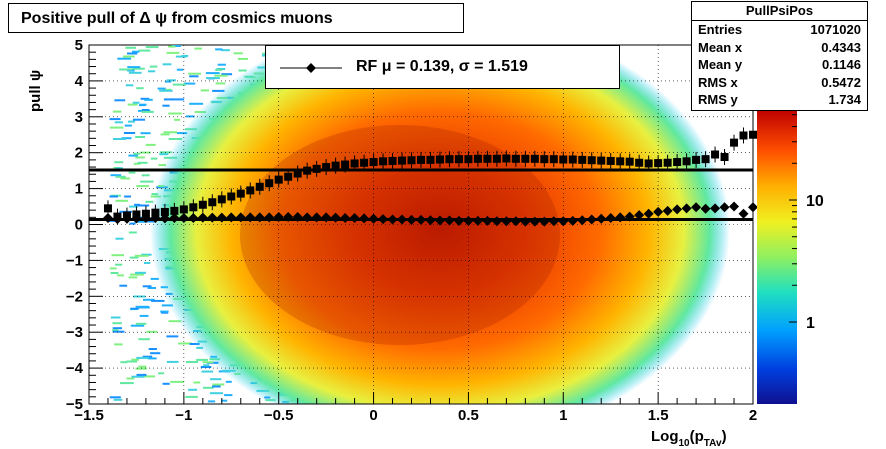  Describe the element at coordinates (806, 223) in the screenshot. I see `colorbar-ticks: 1 10` at that location.